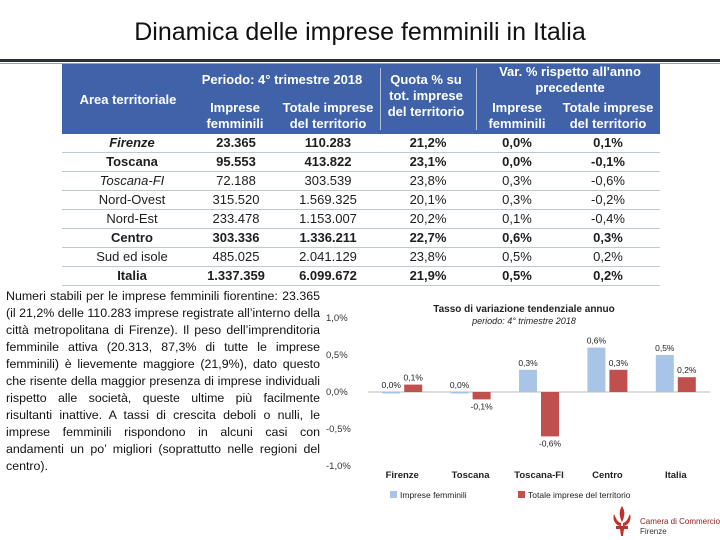  Describe the element at coordinates (236, 180) in the screenshot. I see `cell-imprese: 72.188` at that location.